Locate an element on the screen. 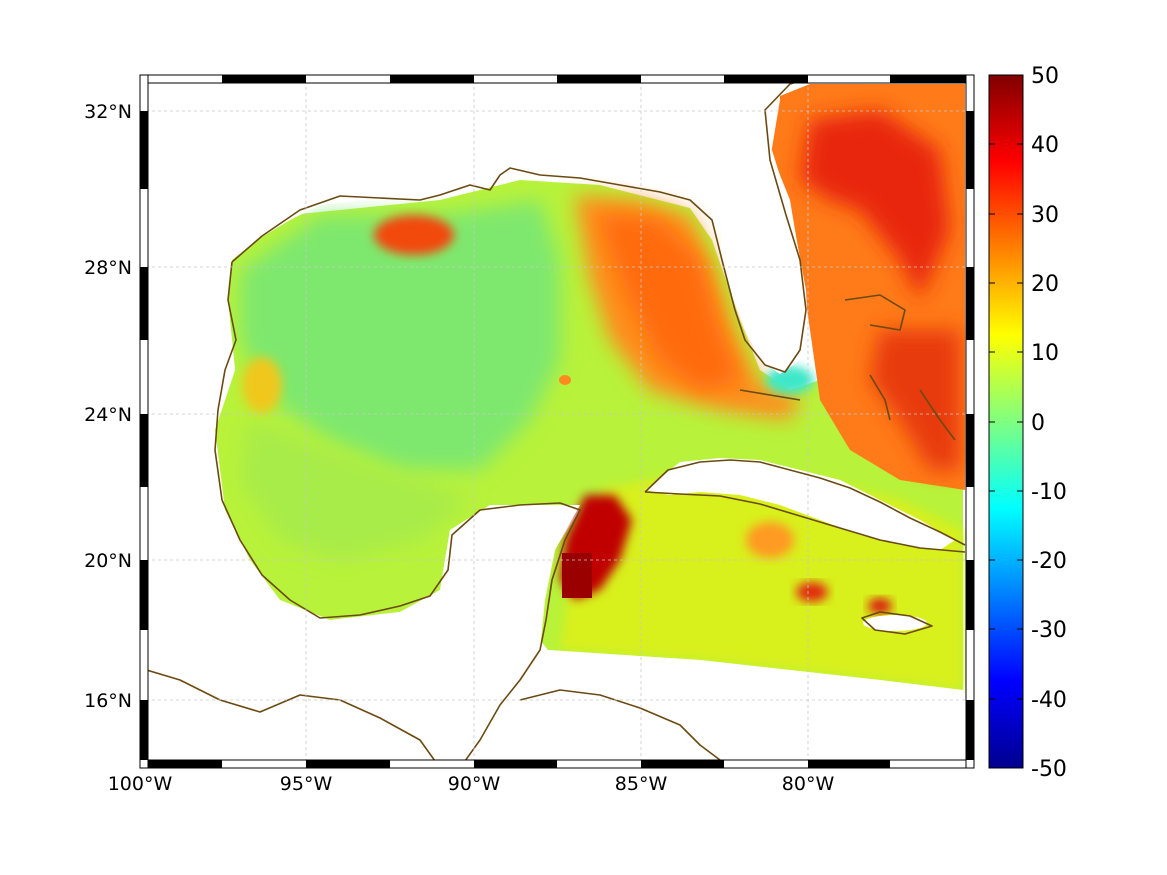  colorbar-tick-label: -50 is located at coordinates (1049, 769).